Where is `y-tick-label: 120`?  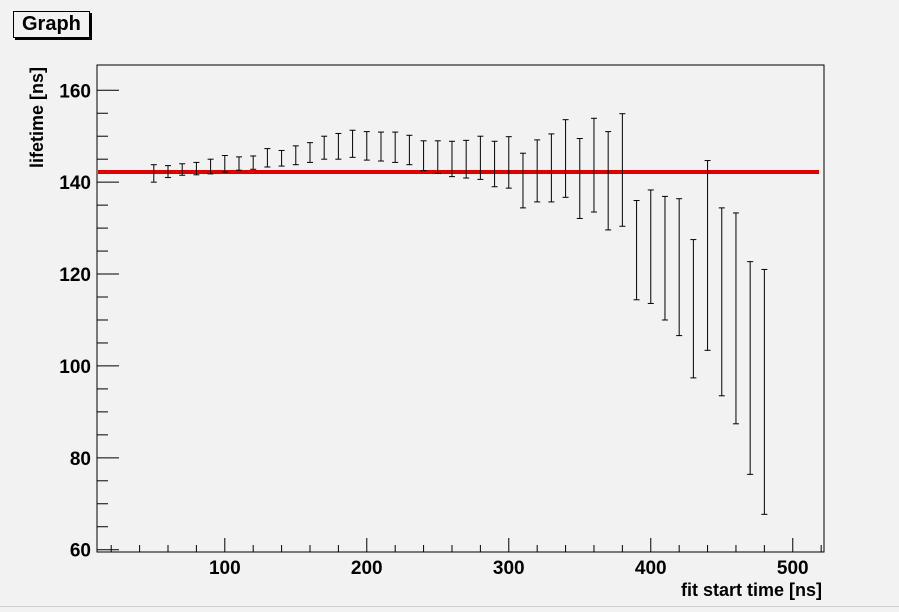 y-tick-label: 120 is located at coordinates (75, 275).